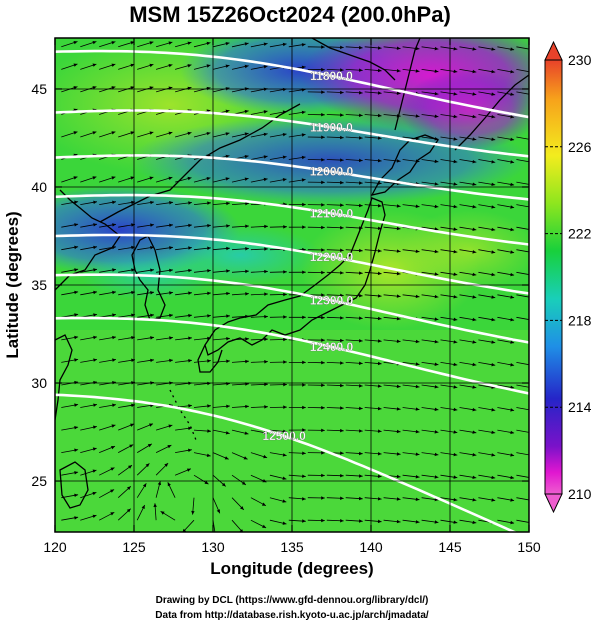 This screenshot has height=625, width=599. I want to click on colorbar-ticks: 230 226 222 218 214 210, so click(568, 277).